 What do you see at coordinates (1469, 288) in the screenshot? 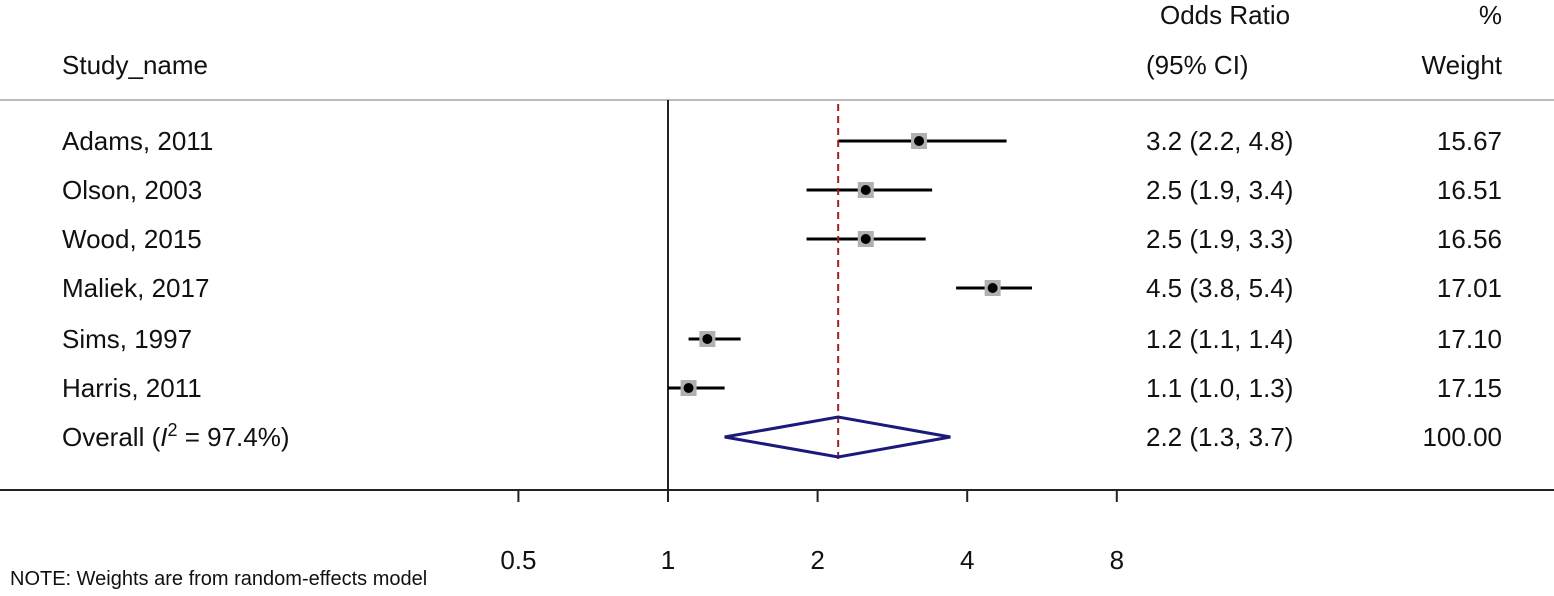
I see `weight-text: 17.01` at bounding box center [1469, 288].